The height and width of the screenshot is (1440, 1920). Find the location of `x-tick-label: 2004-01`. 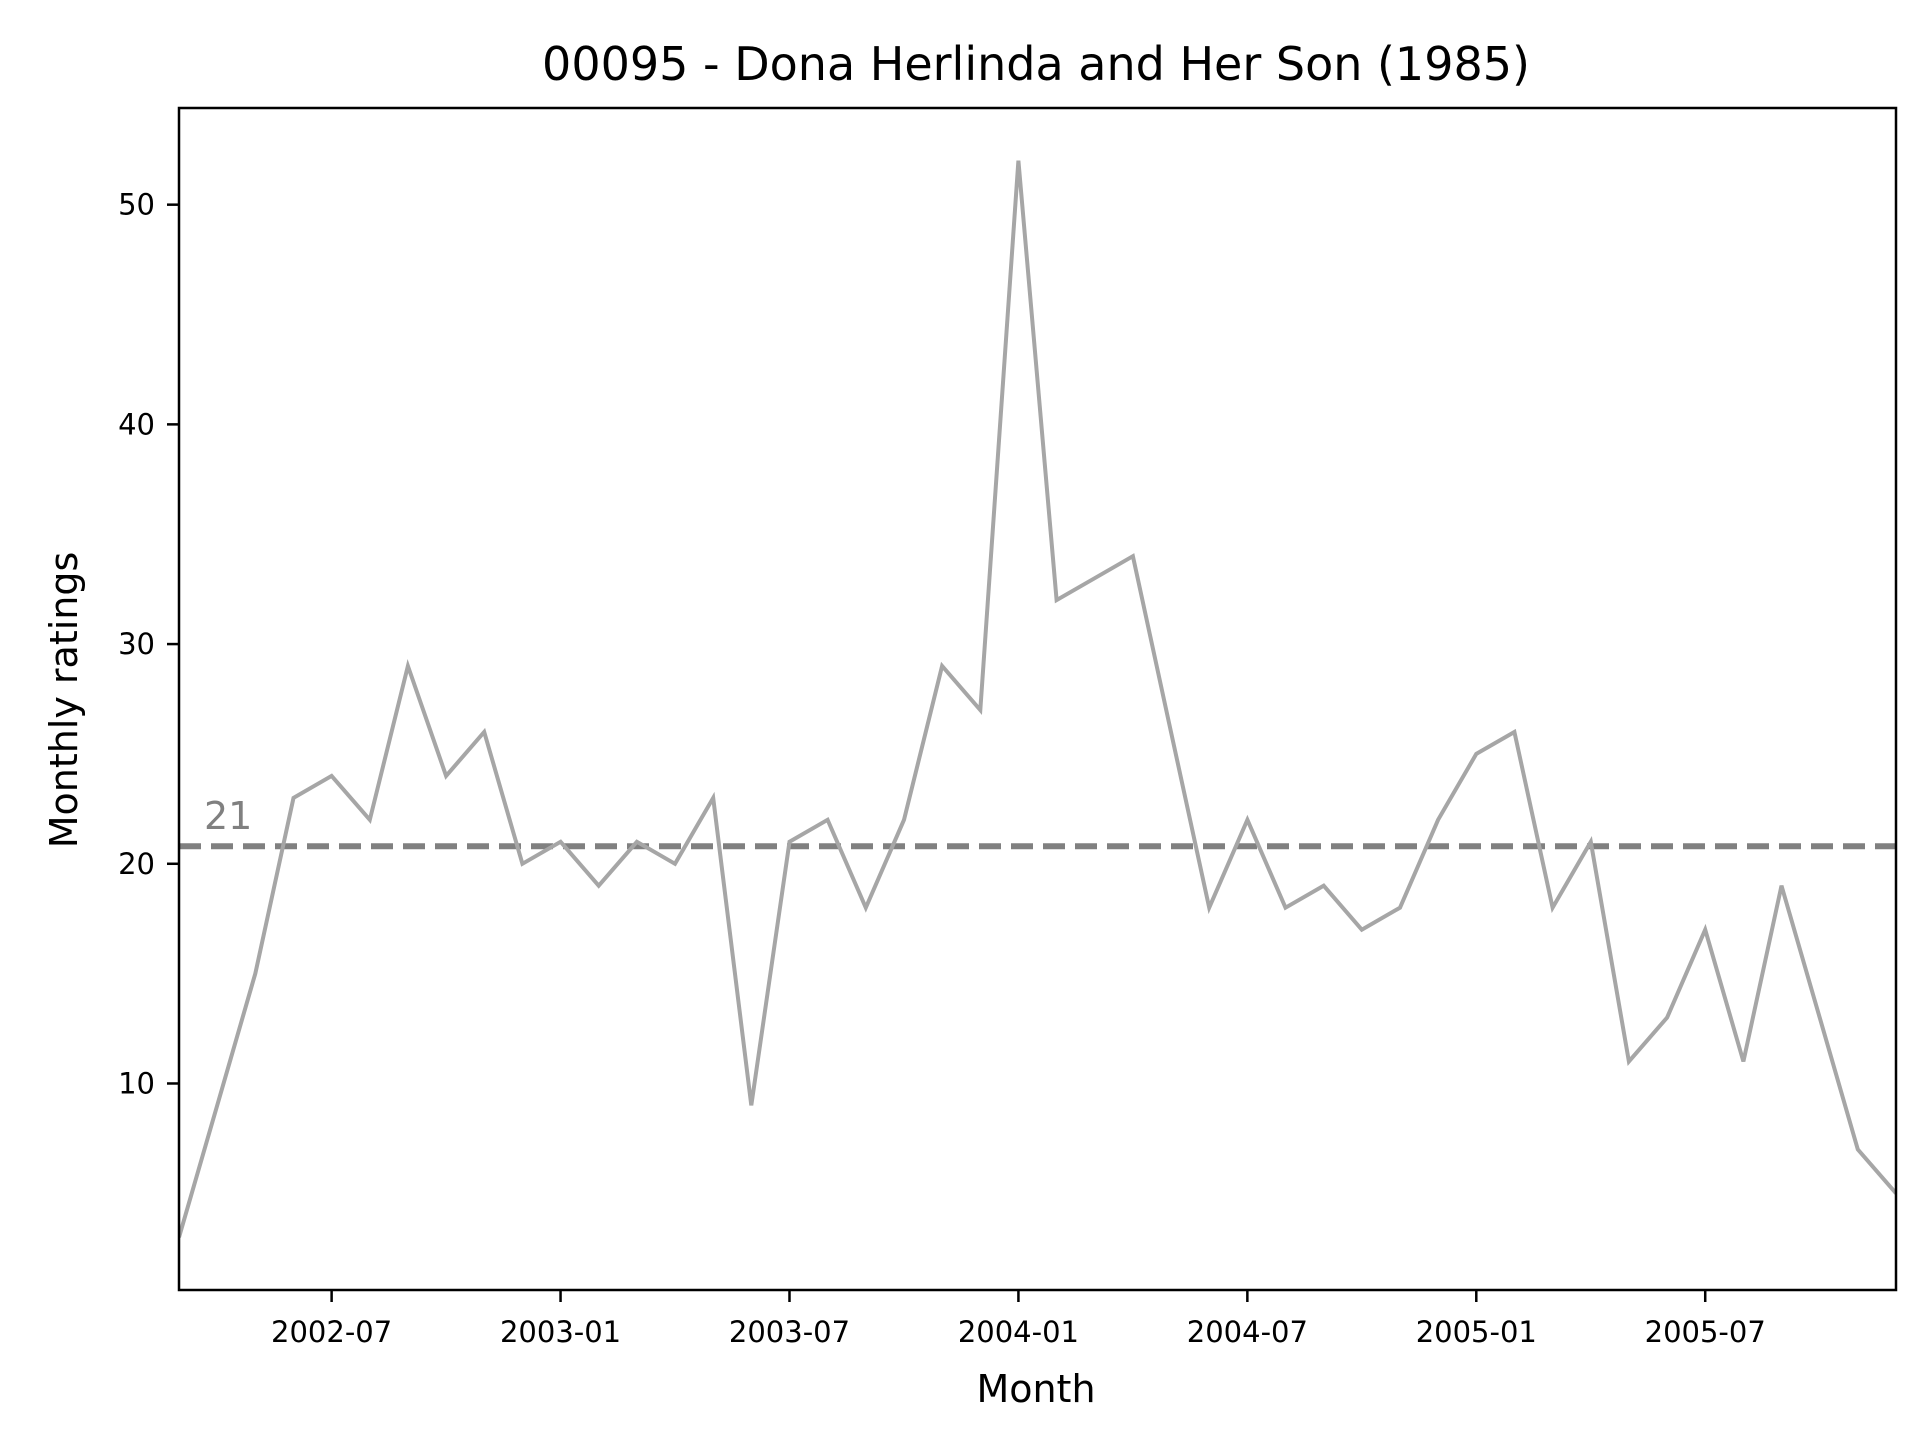

x-tick-label: 2004-01 is located at coordinates (1018, 1332).